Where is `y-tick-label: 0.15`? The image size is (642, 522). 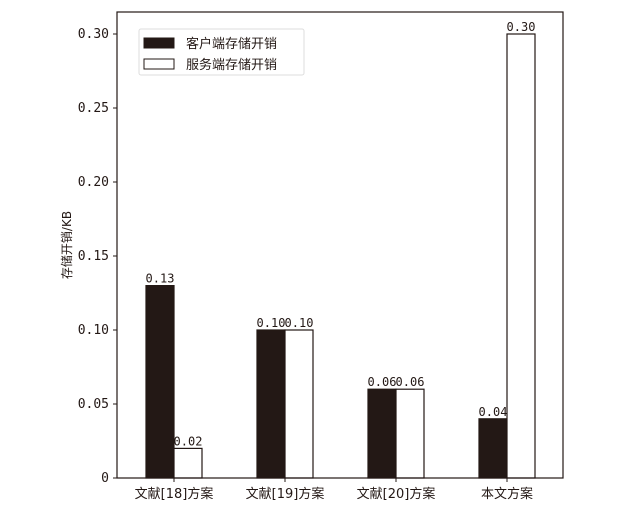 y-tick-label: 0.15 is located at coordinates (93, 256).